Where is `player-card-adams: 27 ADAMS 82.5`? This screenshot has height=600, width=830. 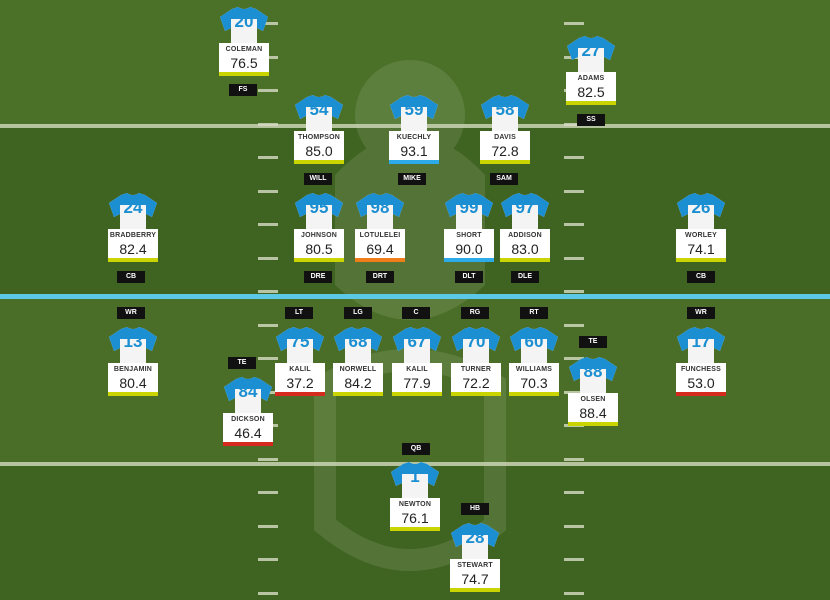
player-card-adams: 27 ADAMS 82.5 is located at coordinates (591, 70).